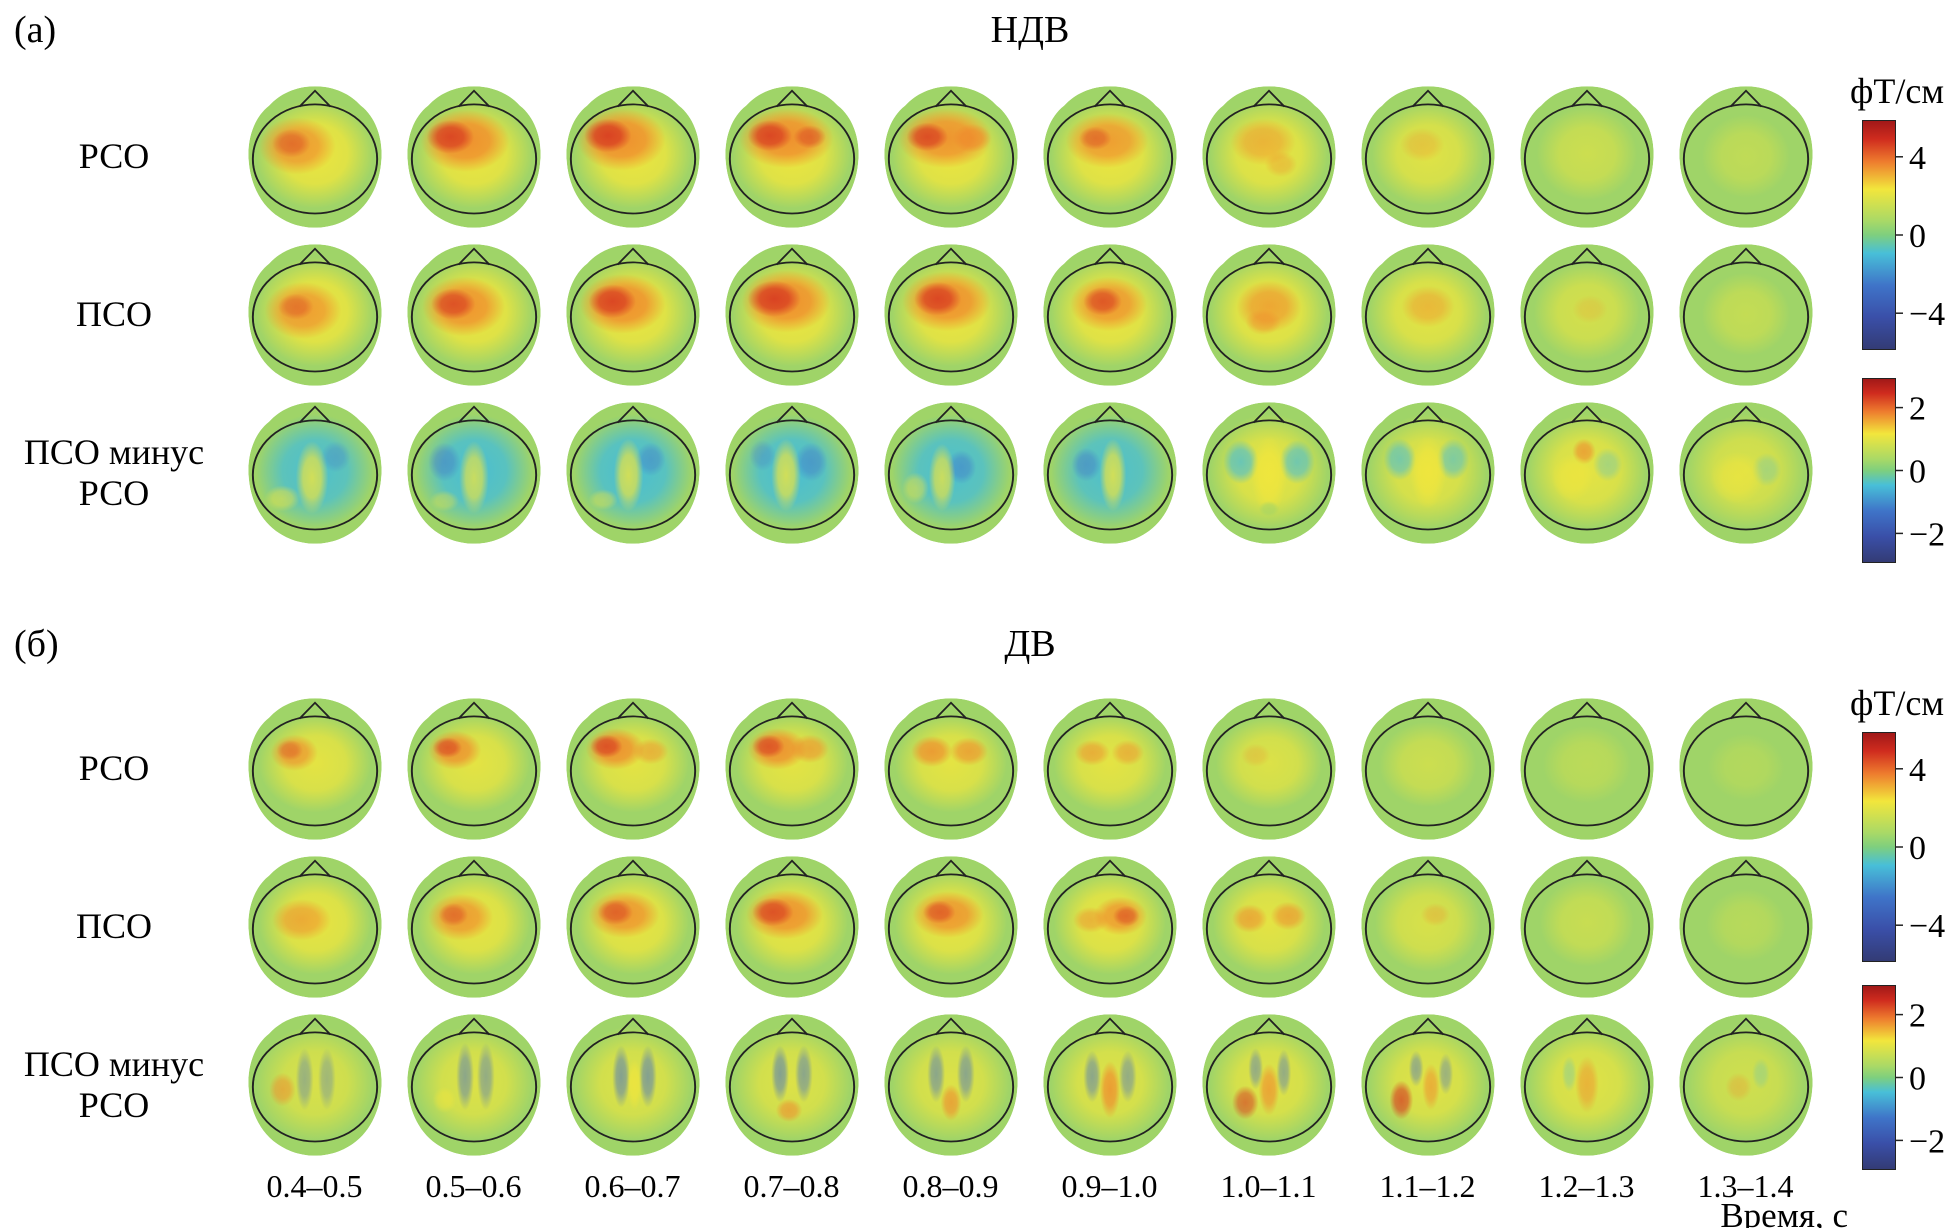 Image resolution: width=1947 pixels, height=1228 pixels. I want to click on x-axis-label: Время, с, so click(1784, 1212).